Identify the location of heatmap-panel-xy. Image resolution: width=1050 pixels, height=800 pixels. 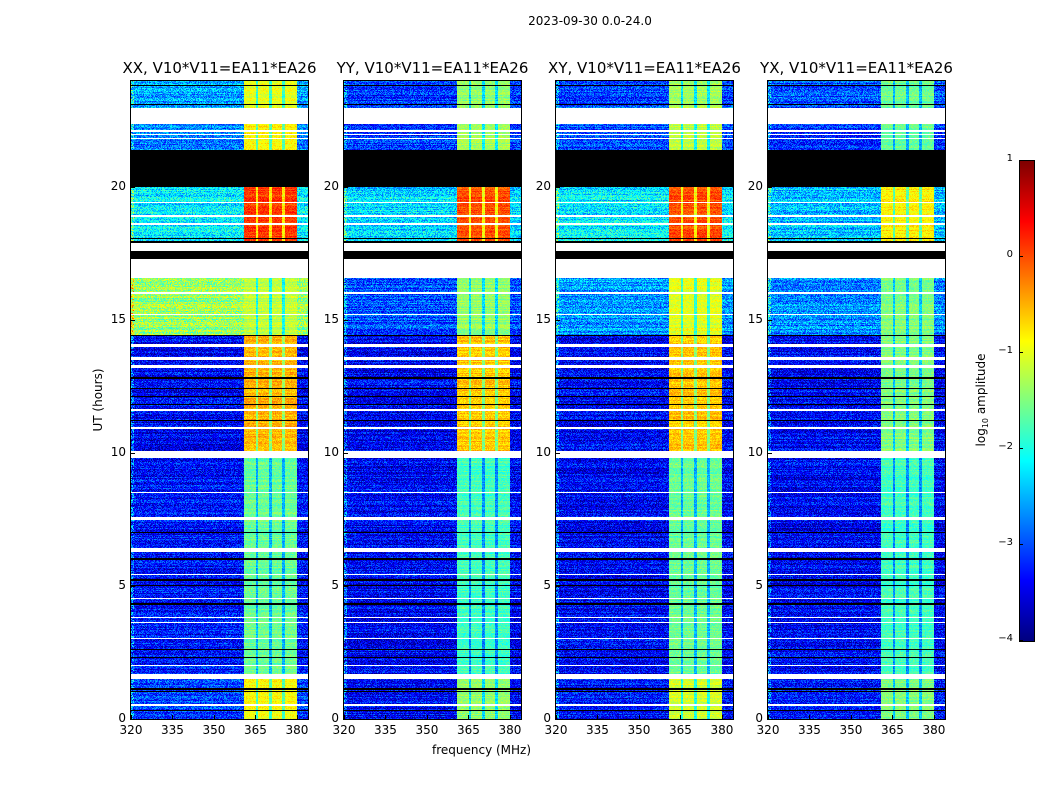
(644, 400).